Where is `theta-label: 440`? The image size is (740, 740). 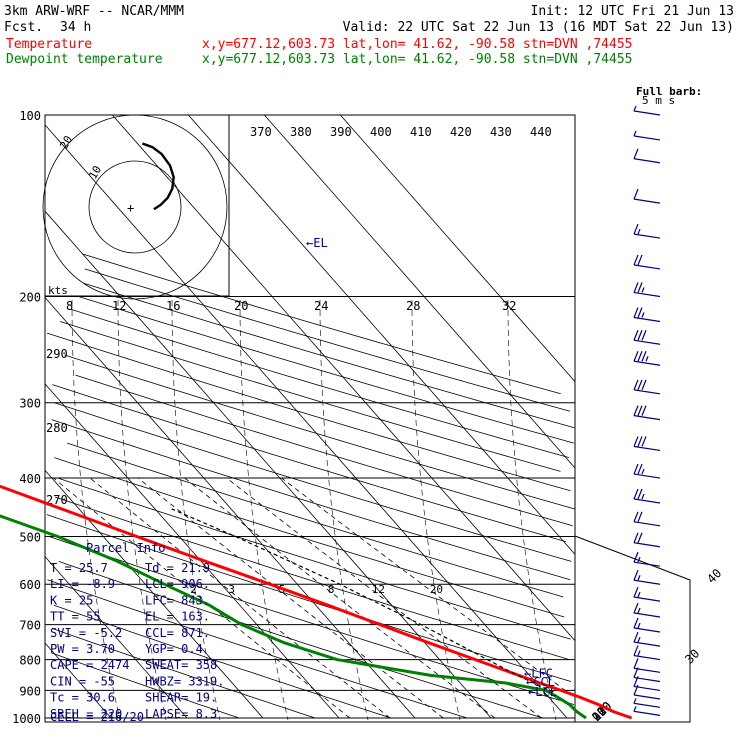
theta-label: 440 is located at coordinates (541, 132).